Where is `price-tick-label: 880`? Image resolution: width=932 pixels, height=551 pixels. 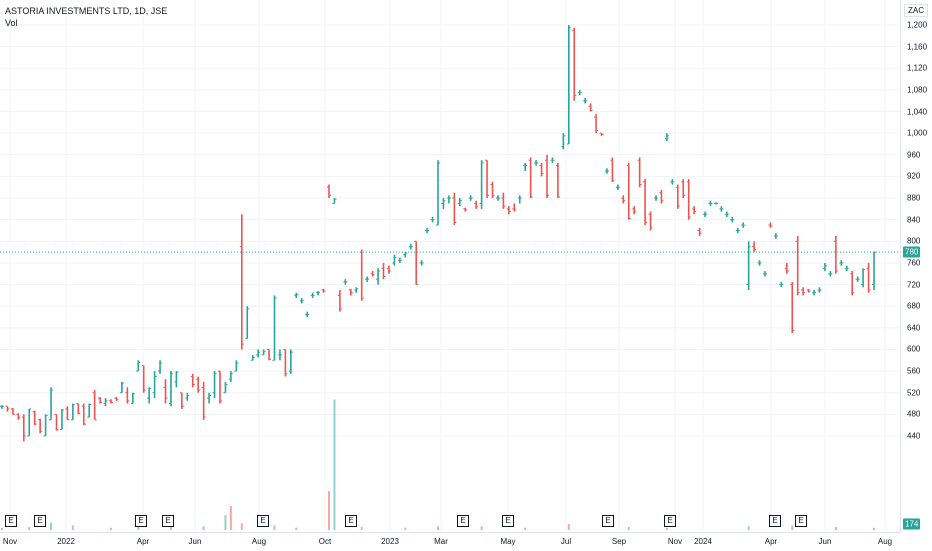 price-tick-label: 880 is located at coordinates (914, 198).